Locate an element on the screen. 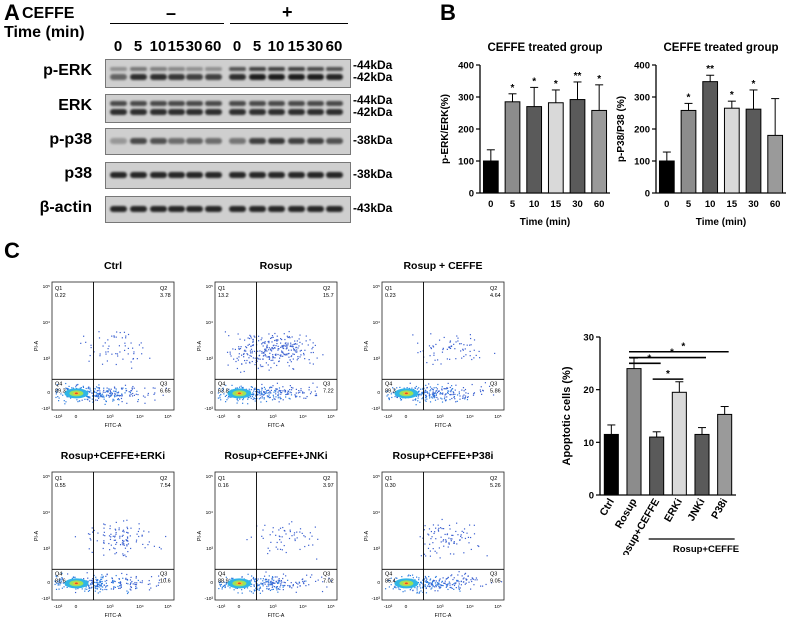  flow-plot-title: Rosup + CEFFE is located at coordinates (443, 266).